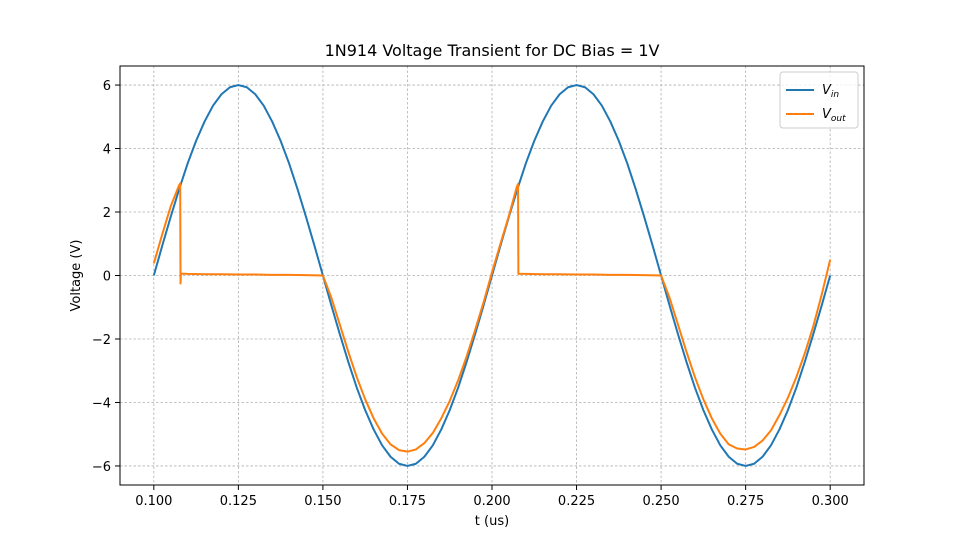  I want to click on x-tick-label: 0.300, so click(830, 501).